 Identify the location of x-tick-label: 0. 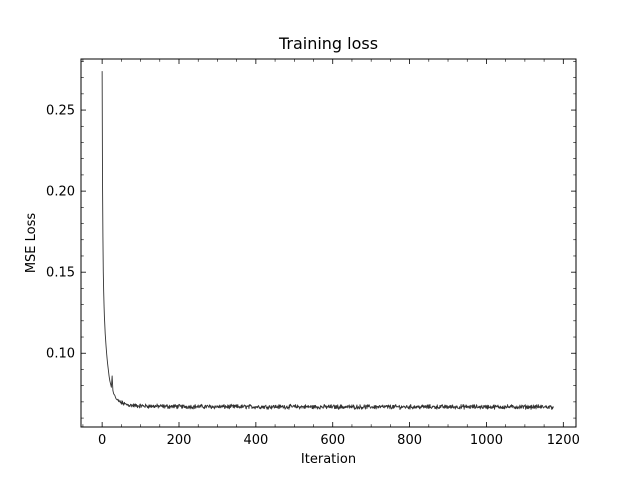
(102, 440).